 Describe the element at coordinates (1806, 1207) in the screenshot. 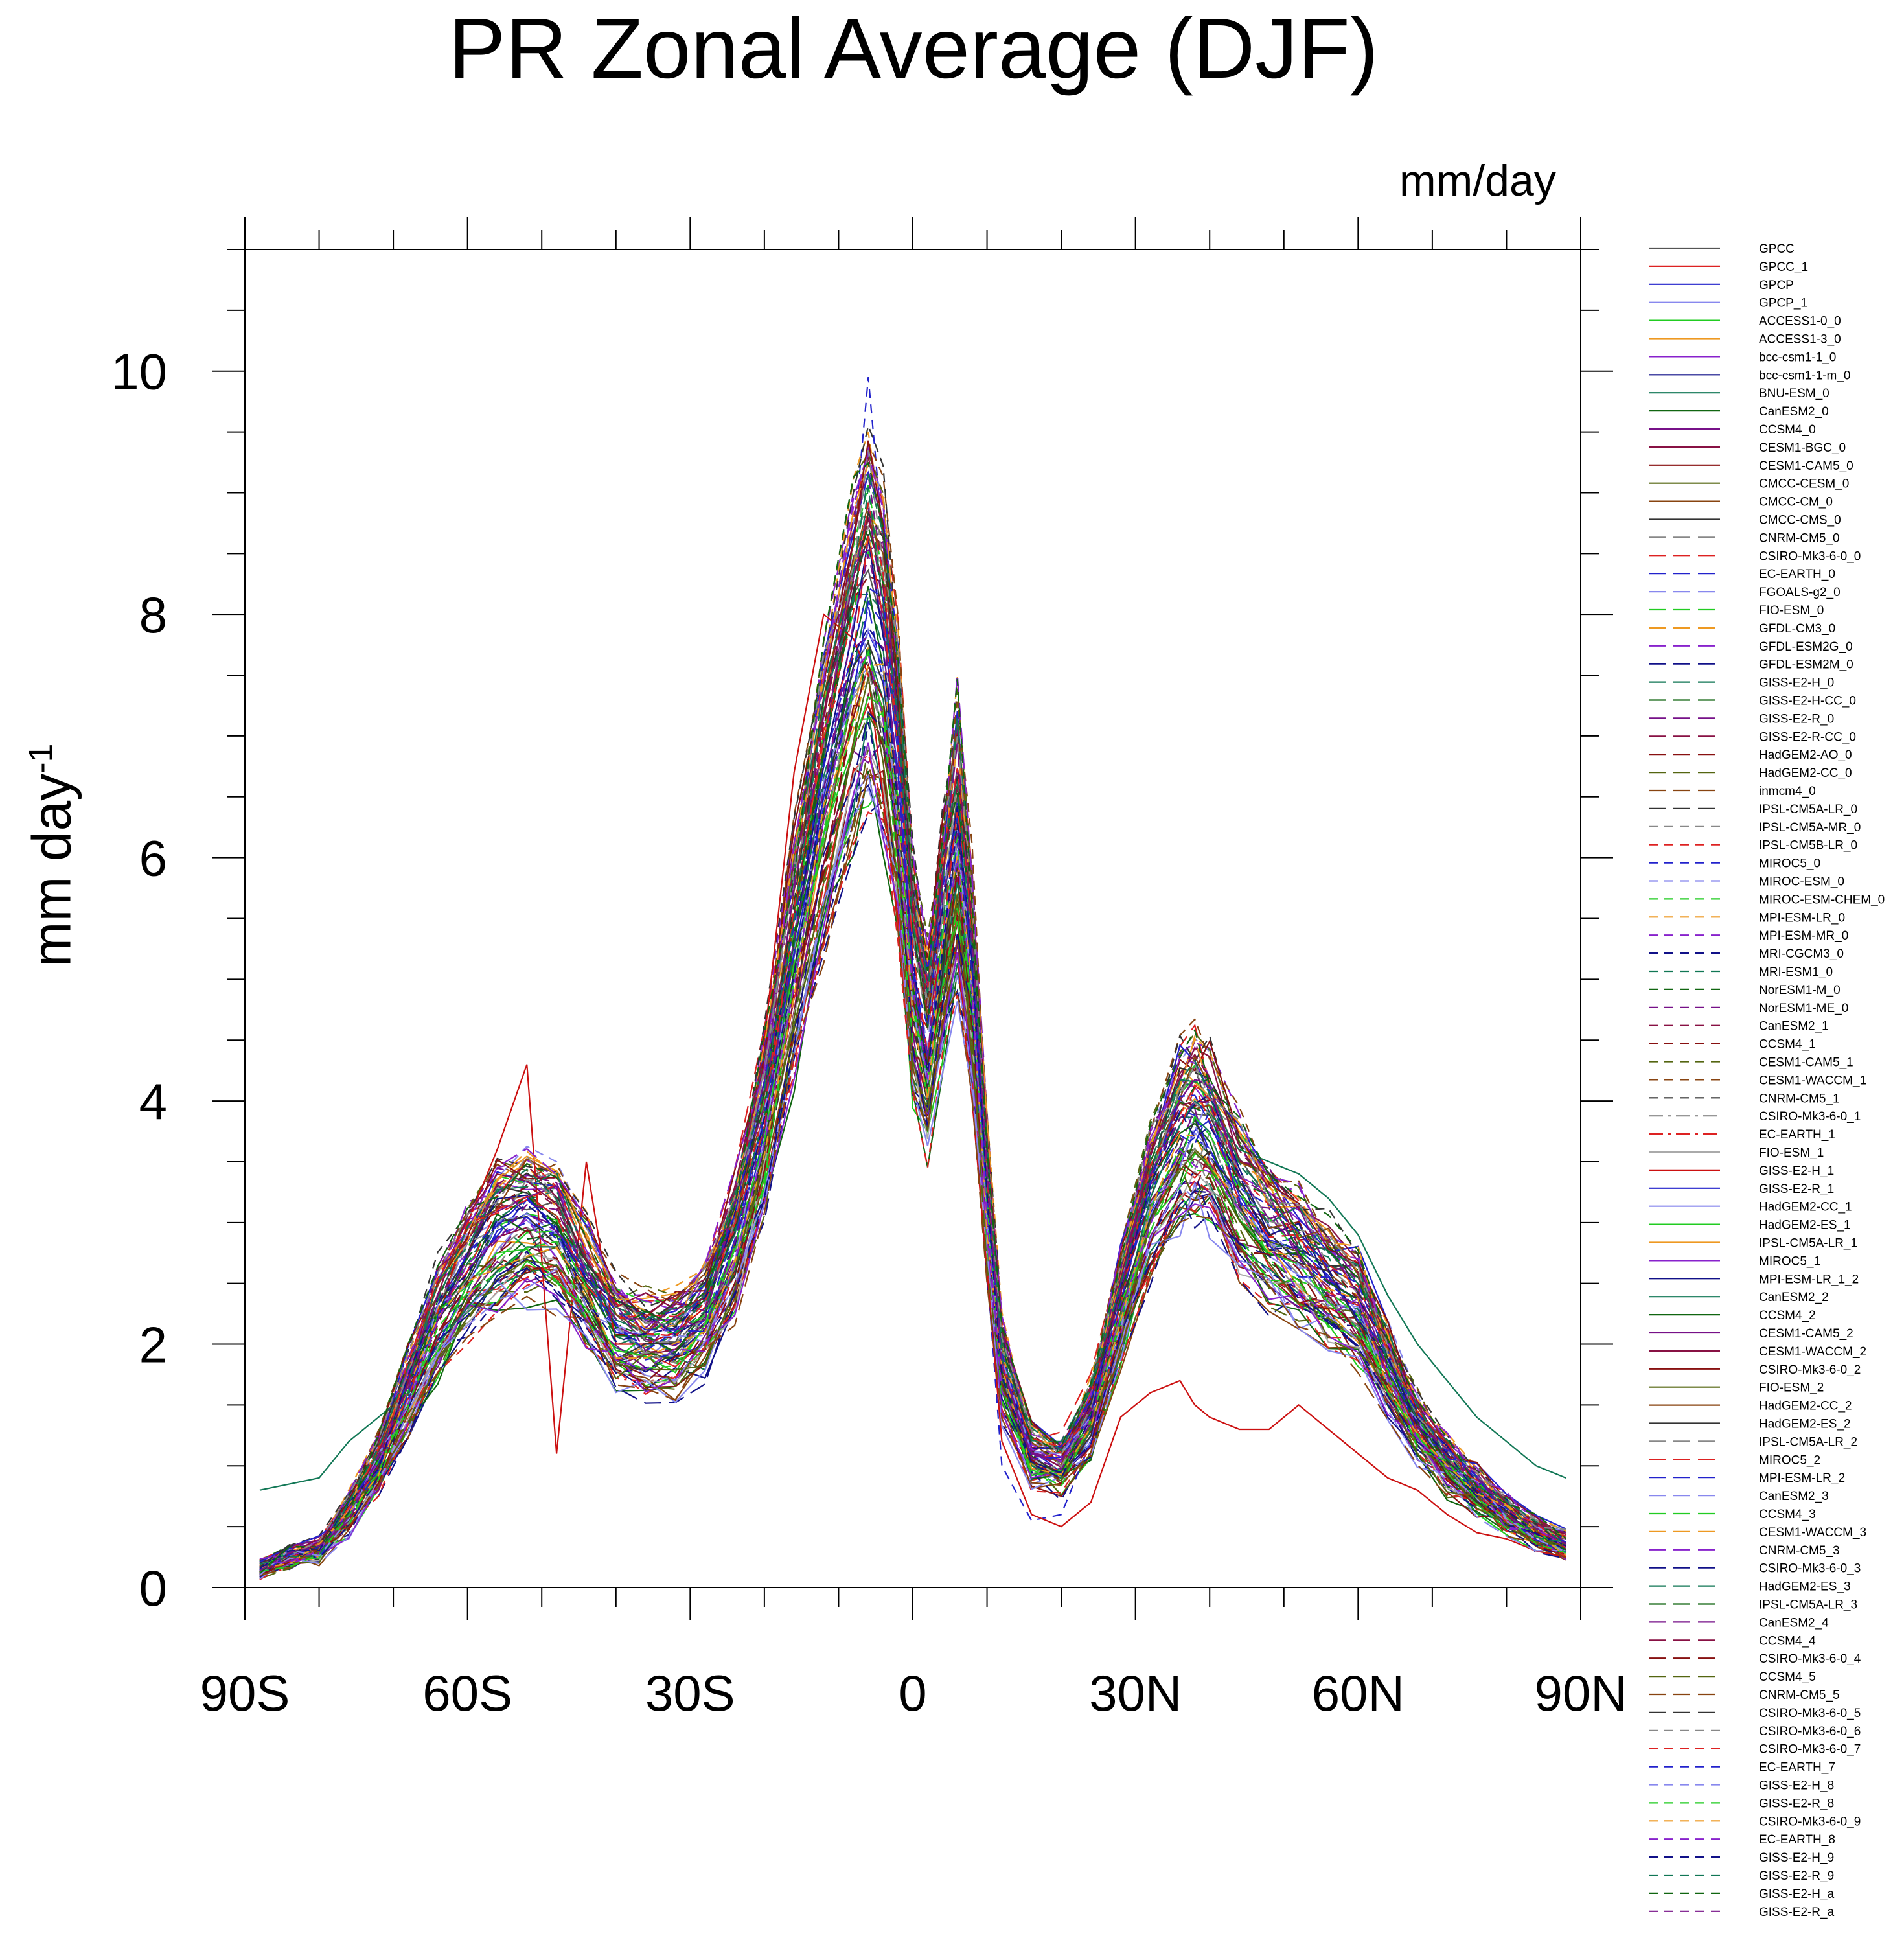

I see `legend-label: HadGEM2-CC_1` at that location.